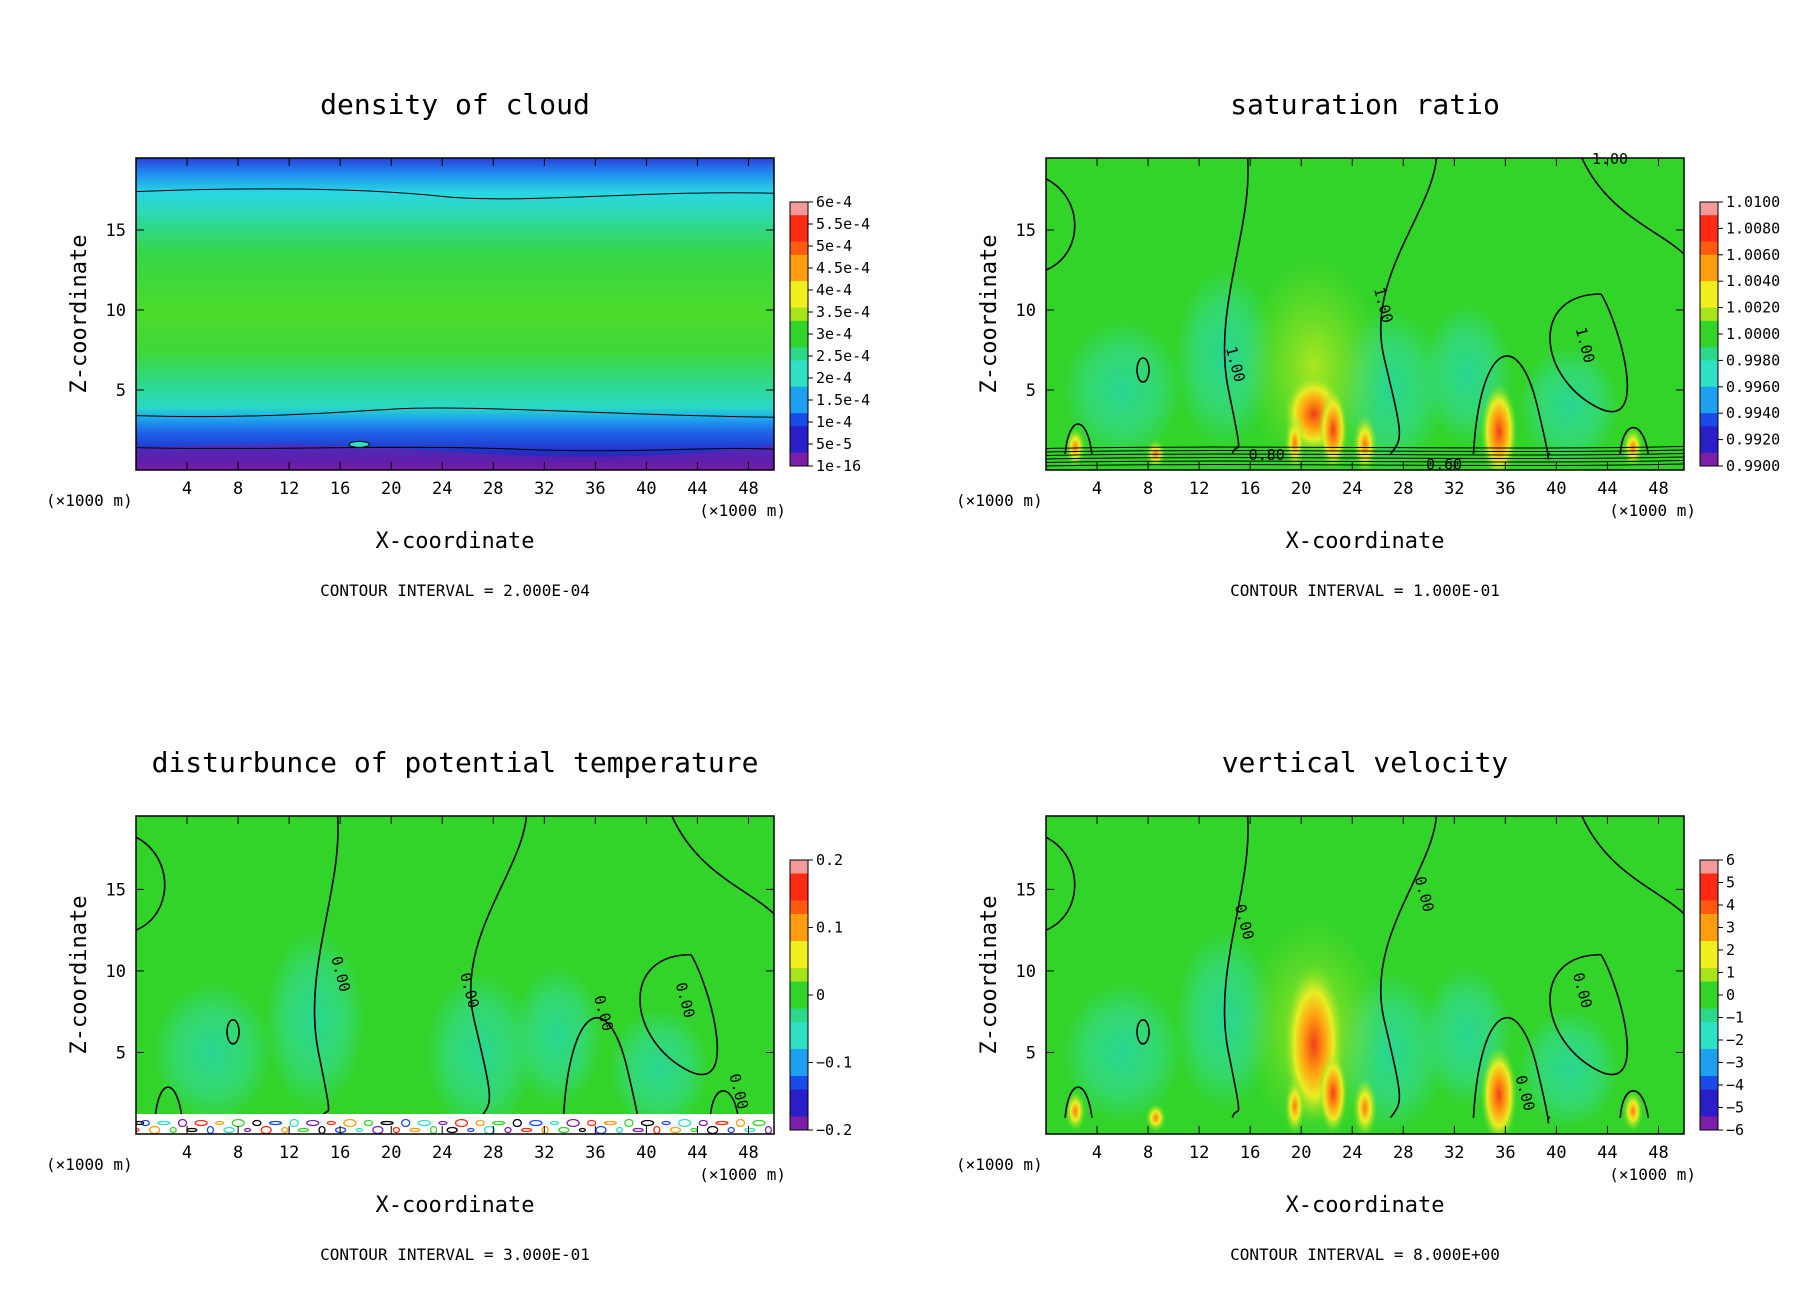 The height and width of the screenshot is (1308, 1808). I want to click on x-tick-label: 36, so click(1505, 1153).